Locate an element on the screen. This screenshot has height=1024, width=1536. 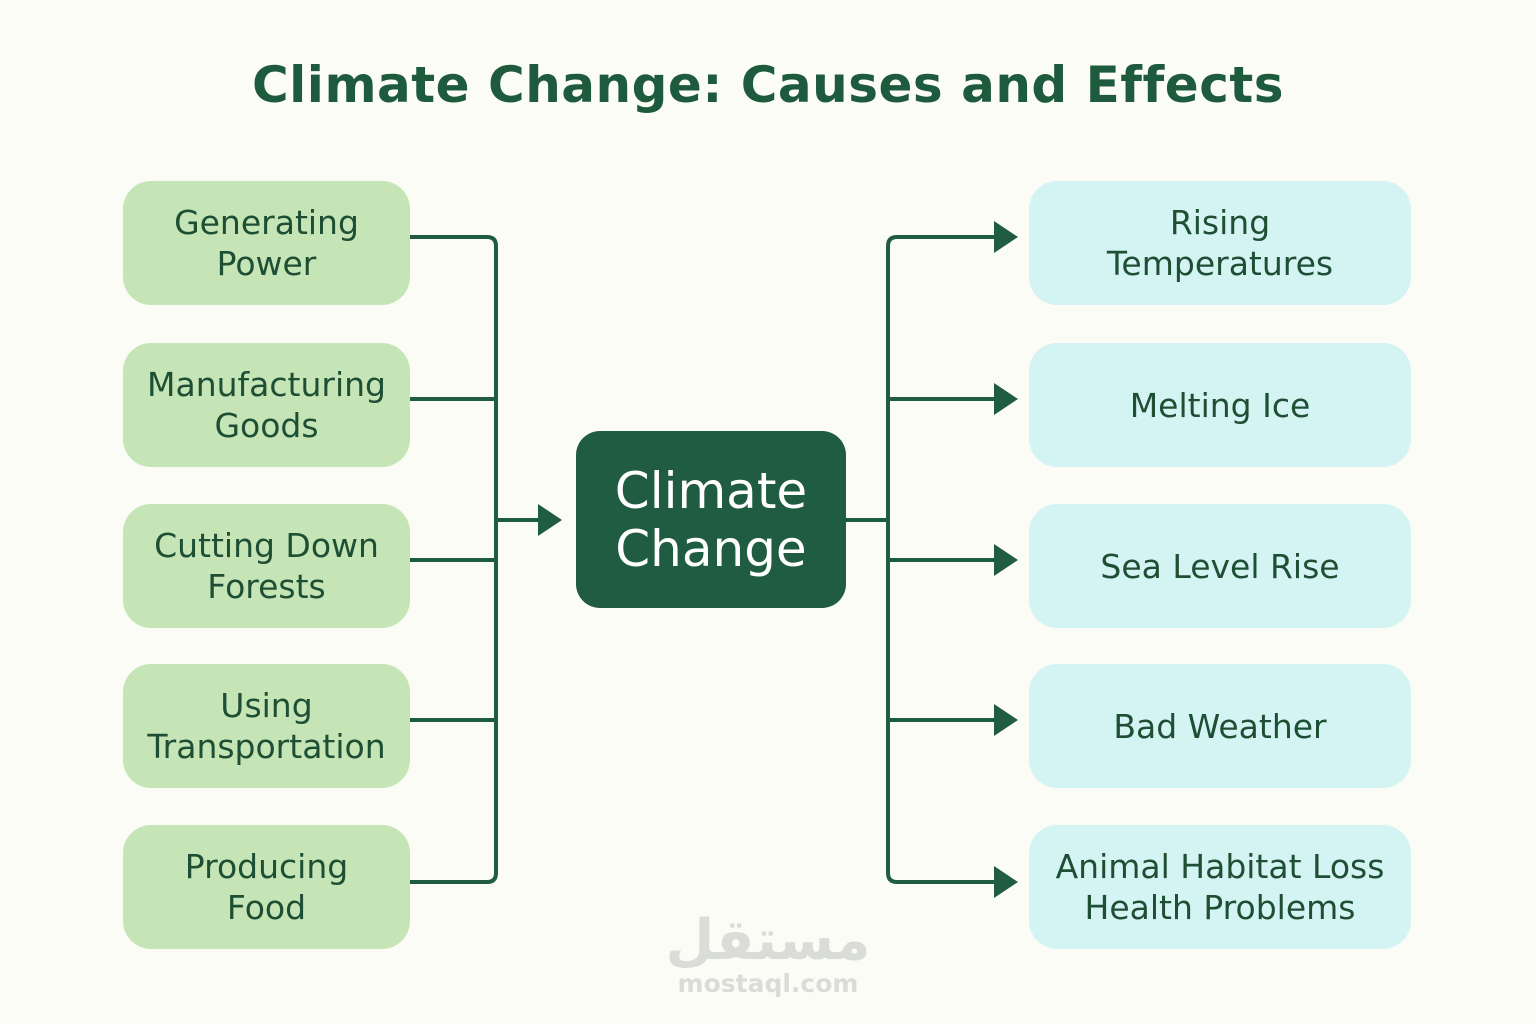
watermark-logo: مستقل mostaql.com is located at coordinates (768, 955).